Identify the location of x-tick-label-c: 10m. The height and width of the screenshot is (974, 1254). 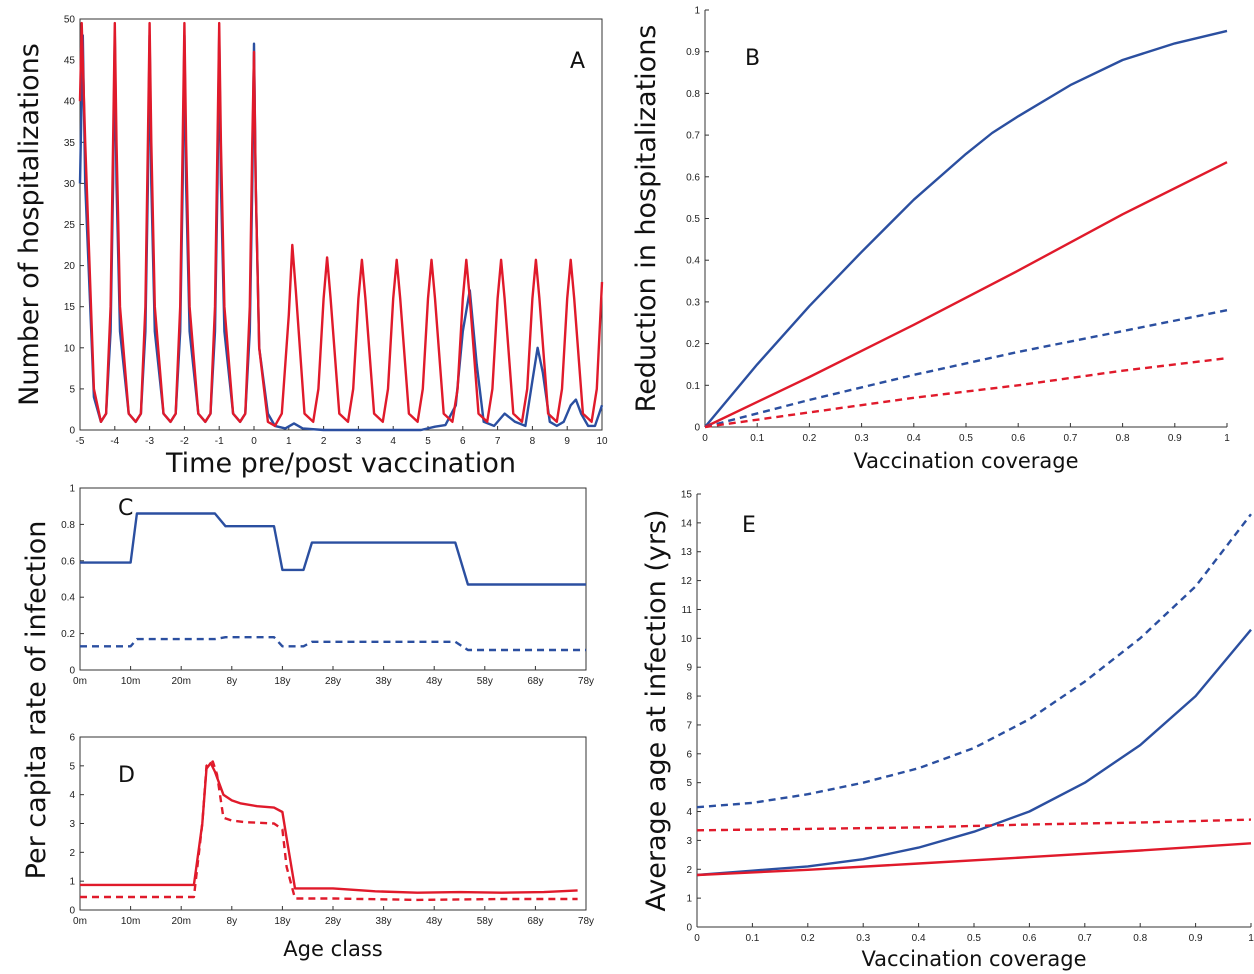
(130, 681).